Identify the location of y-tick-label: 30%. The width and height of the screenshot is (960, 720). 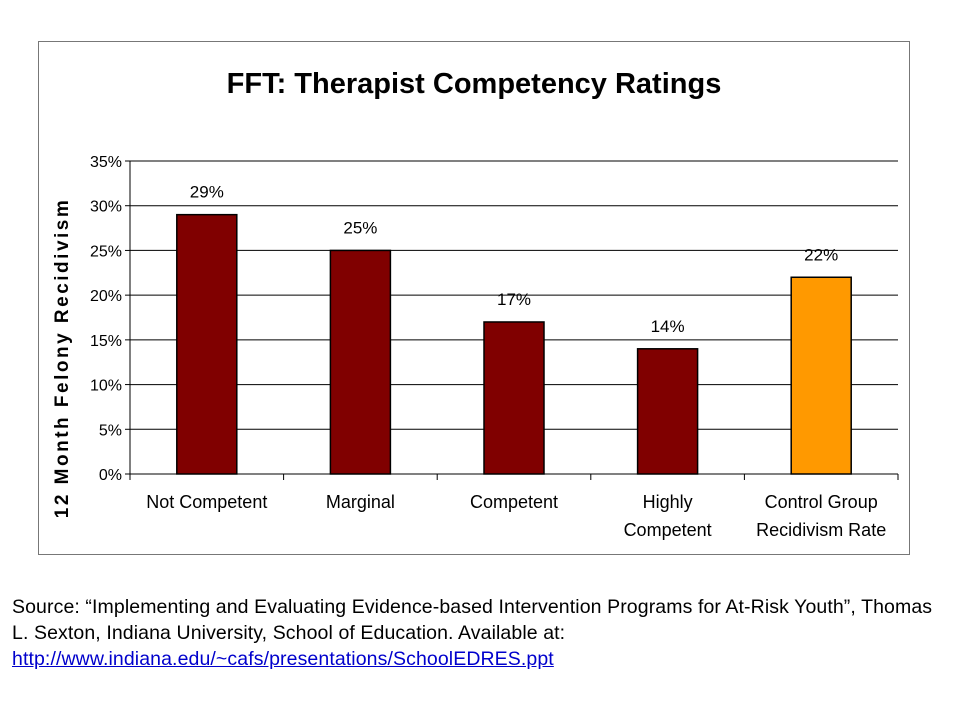
(106, 207).